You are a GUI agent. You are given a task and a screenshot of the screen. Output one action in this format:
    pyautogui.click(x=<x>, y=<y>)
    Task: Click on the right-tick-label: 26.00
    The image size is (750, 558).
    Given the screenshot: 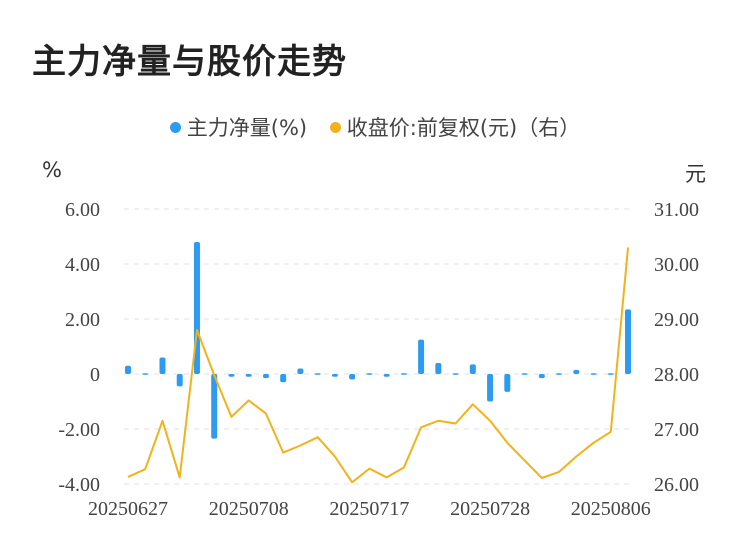 What is the action you would take?
    pyautogui.click(x=676, y=485)
    